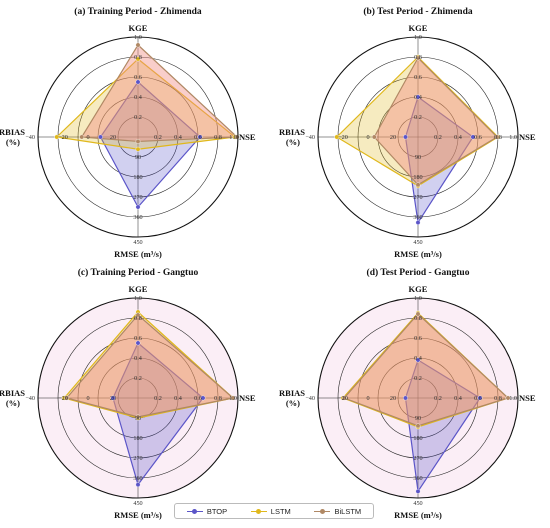 The image size is (550, 528). Describe the element at coordinates (138, 515) in the screenshot. I see `axis-label-rmse: RMSE (m³/s)` at that location.